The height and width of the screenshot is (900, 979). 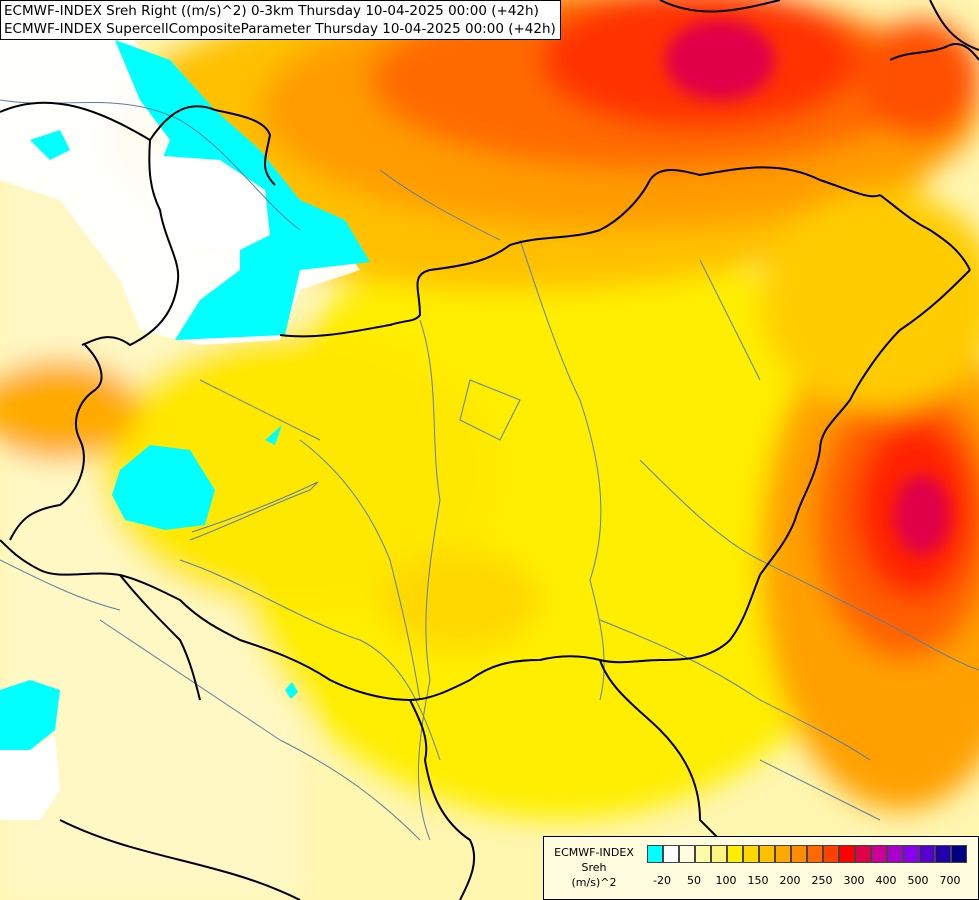 What do you see at coordinates (662, 880) in the screenshot?
I see `legend-tick-label: -20` at bounding box center [662, 880].